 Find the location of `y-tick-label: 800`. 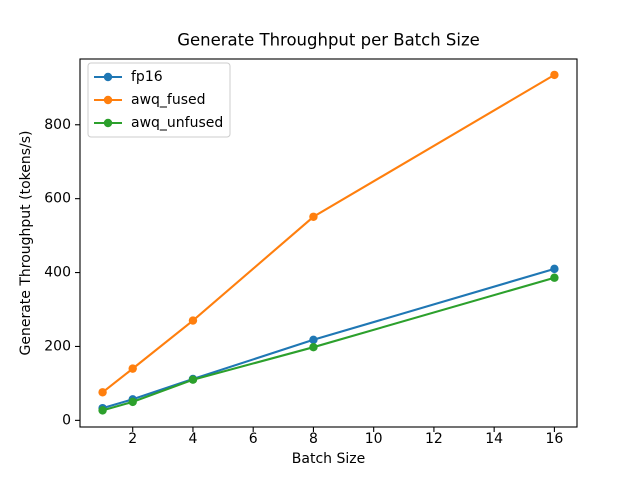

y-tick-label: 800 is located at coordinates (57, 125).